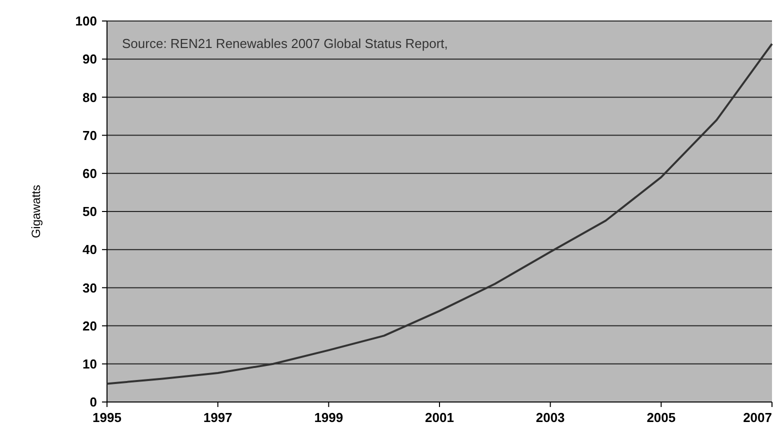 The image size is (778, 435). Describe the element at coordinates (89, 135) in the screenshot. I see `y-tick-label: 70` at that location.